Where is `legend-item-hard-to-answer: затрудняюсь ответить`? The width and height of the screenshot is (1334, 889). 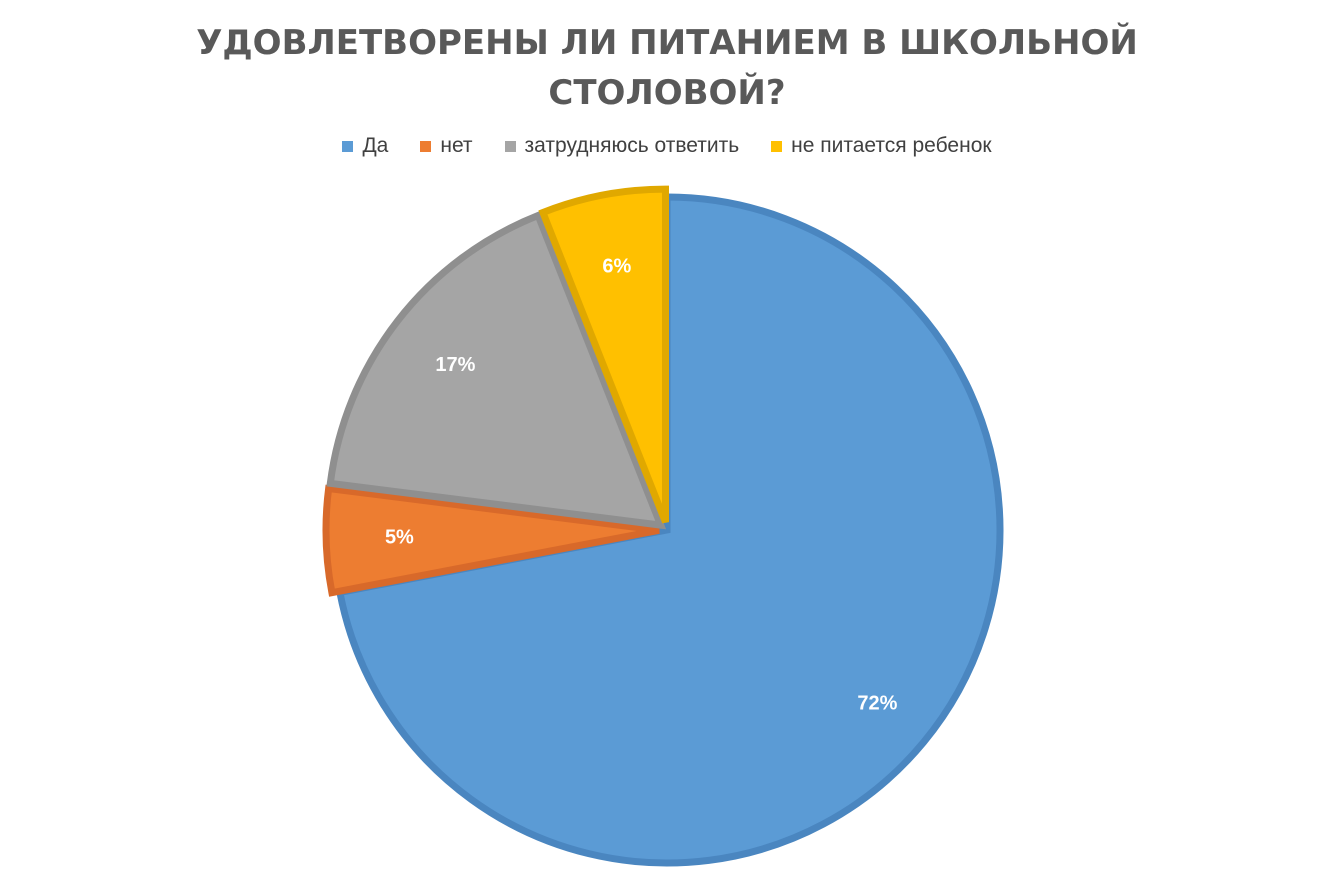
legend-item-hard-to-answer: затрудняюсь ответить is located at coordinates (622, 146).